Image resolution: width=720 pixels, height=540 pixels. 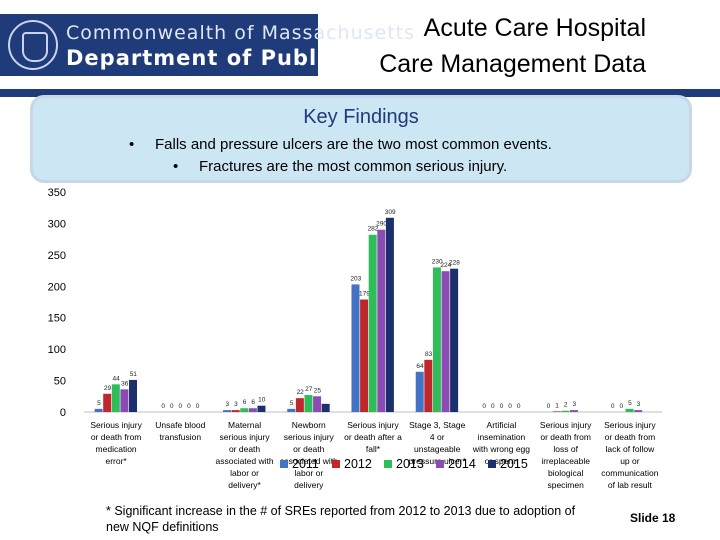 I want to click on x-tick-label: or sperm, so click(x=502, y=461).